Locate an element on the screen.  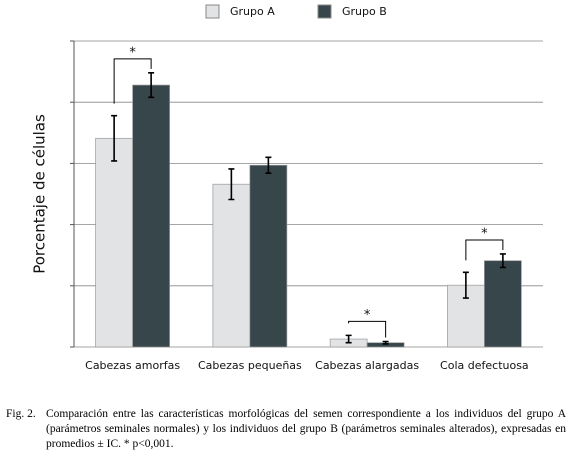
x-tick-label: Cabezas pequeñas is located at coordinates (250, 365).